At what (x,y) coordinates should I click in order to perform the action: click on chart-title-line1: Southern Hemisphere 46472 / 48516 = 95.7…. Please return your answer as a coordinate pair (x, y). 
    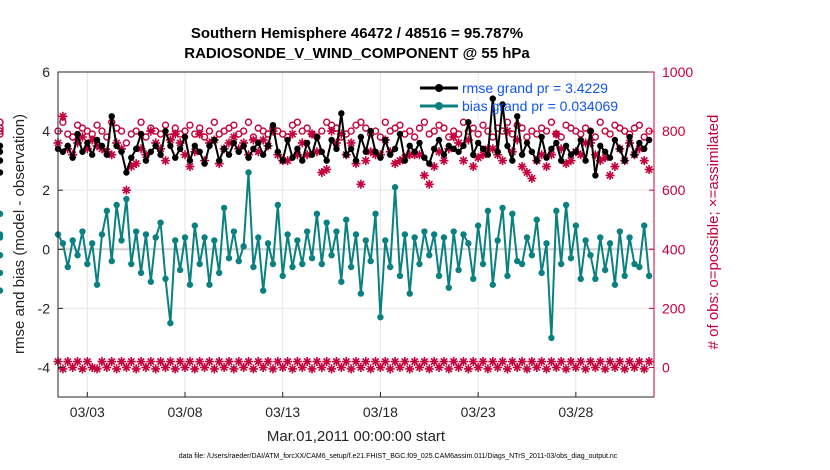
    Looking at the image, I should click on (357, 33).